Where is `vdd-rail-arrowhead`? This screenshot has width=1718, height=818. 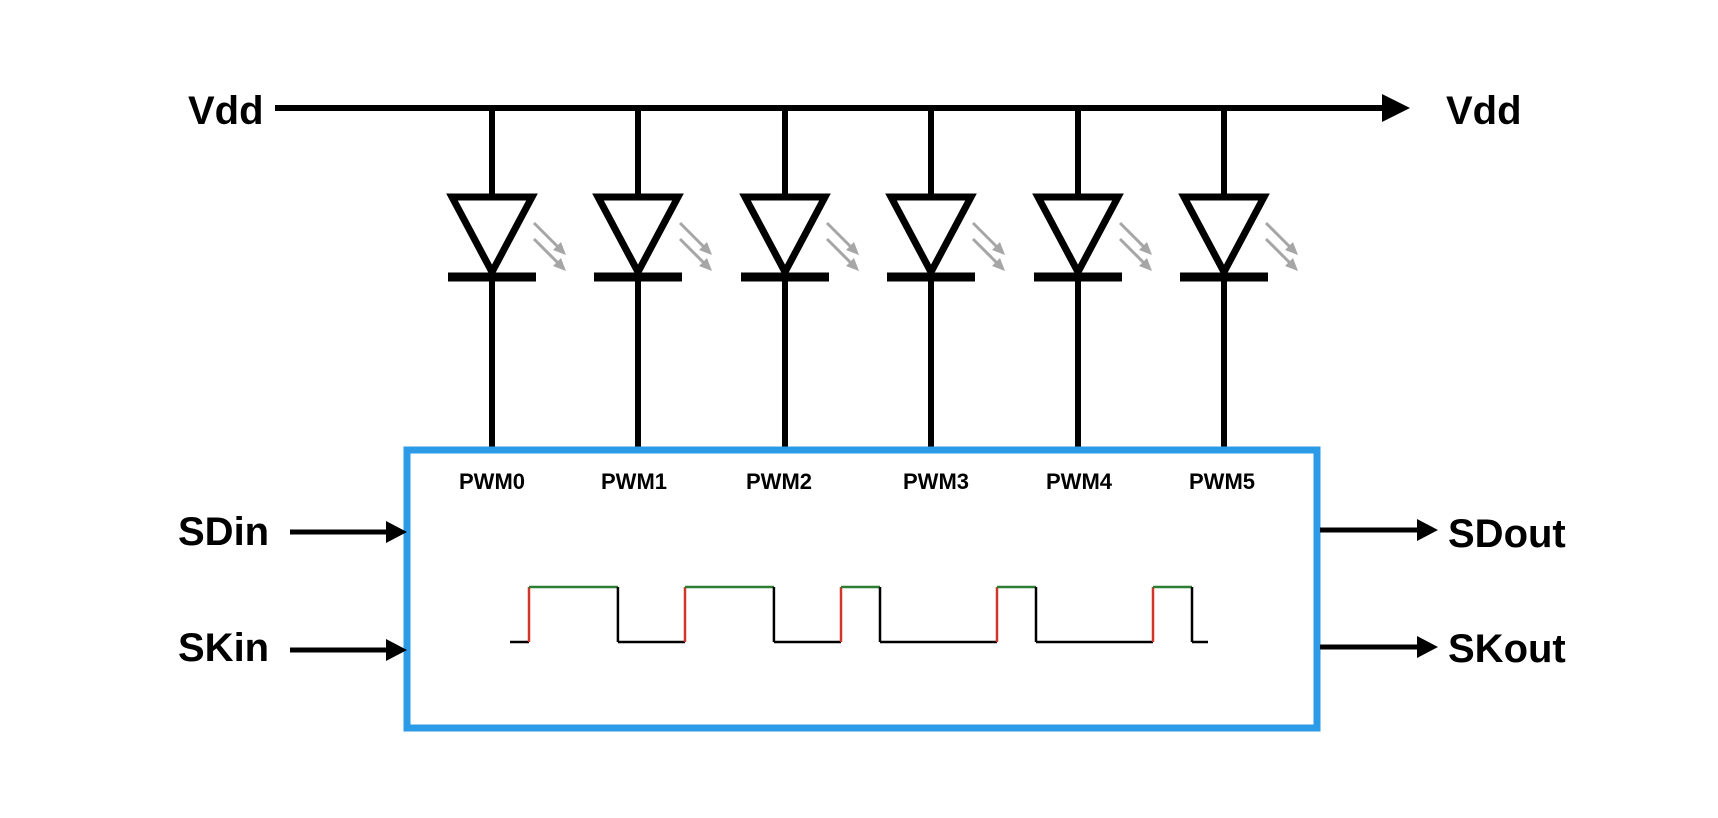 vdd-rail-arrowhead is located at coordinates (1396, 108).